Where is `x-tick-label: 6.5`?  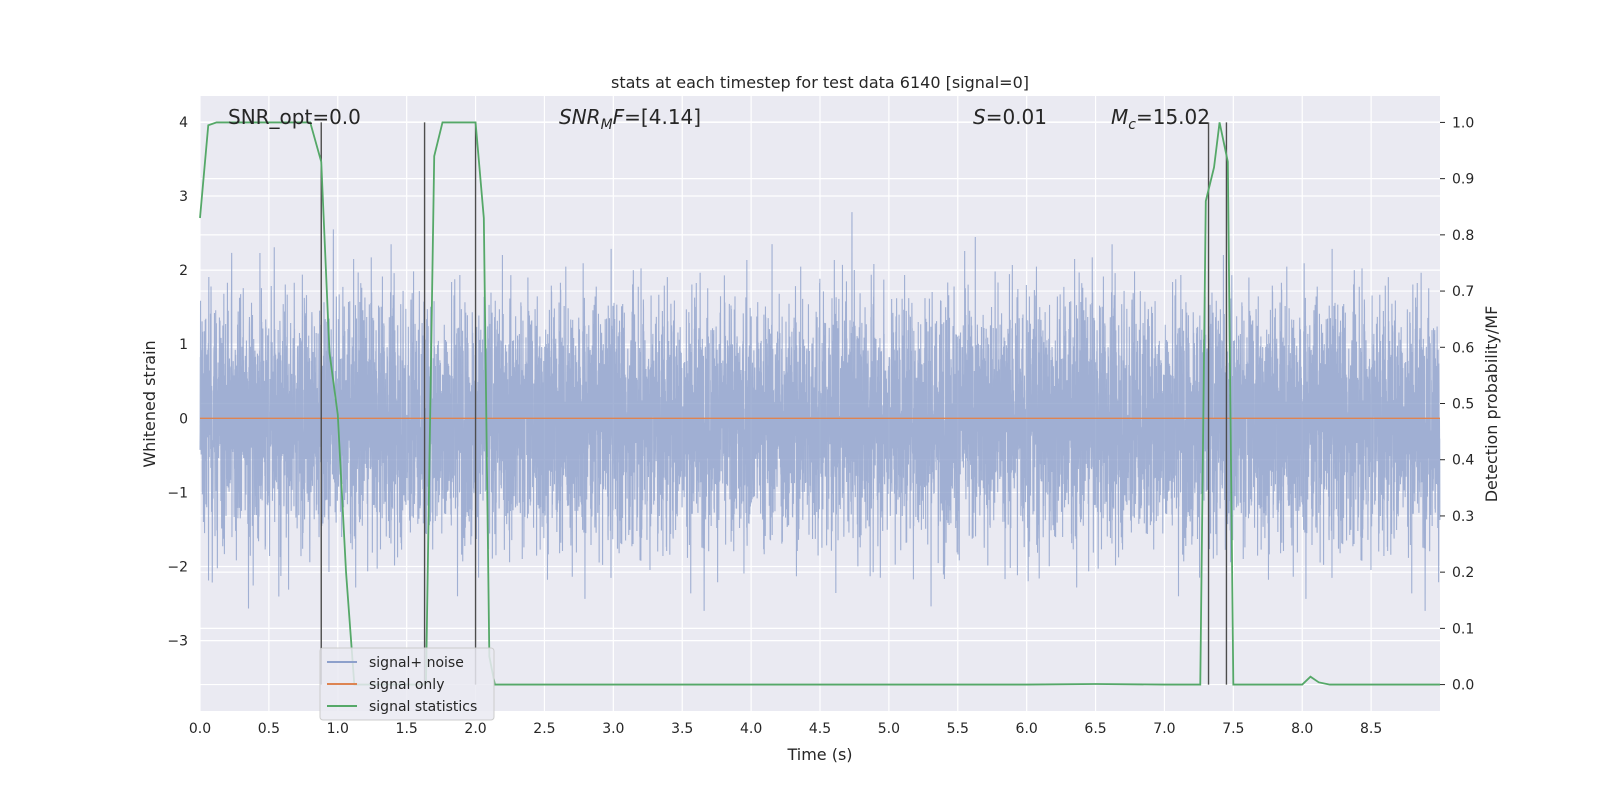 x-tick-label: 6.5 is located at coordinates (1095, 729).